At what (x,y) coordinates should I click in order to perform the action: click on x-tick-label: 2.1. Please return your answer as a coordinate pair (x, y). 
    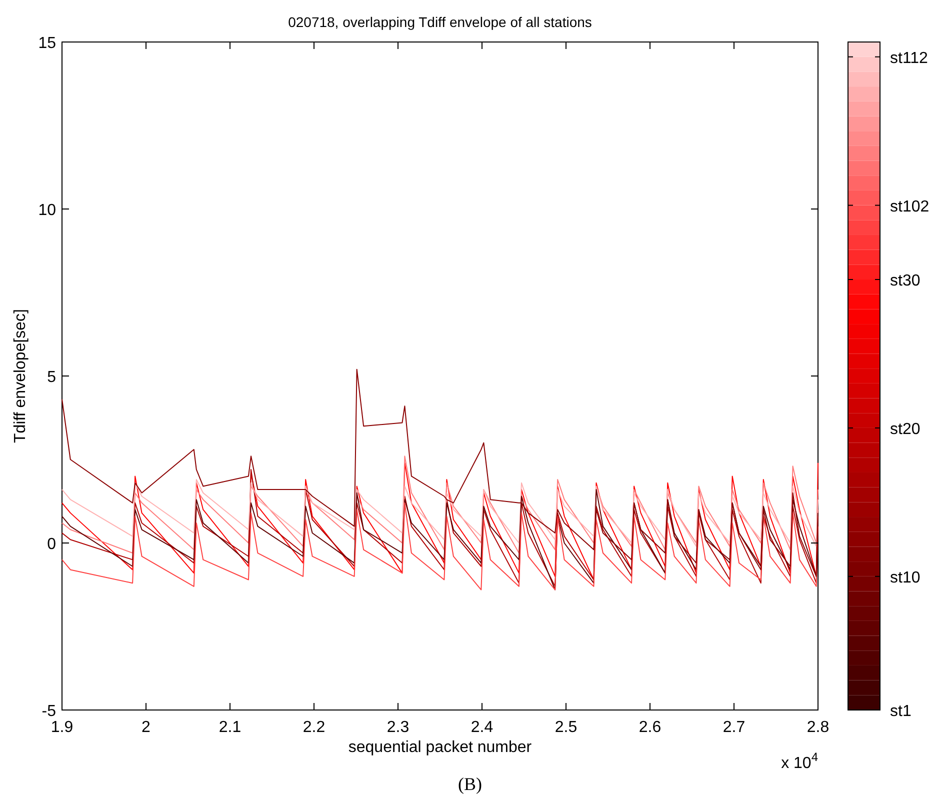
    Looking at the image, I should click on (230, 727).